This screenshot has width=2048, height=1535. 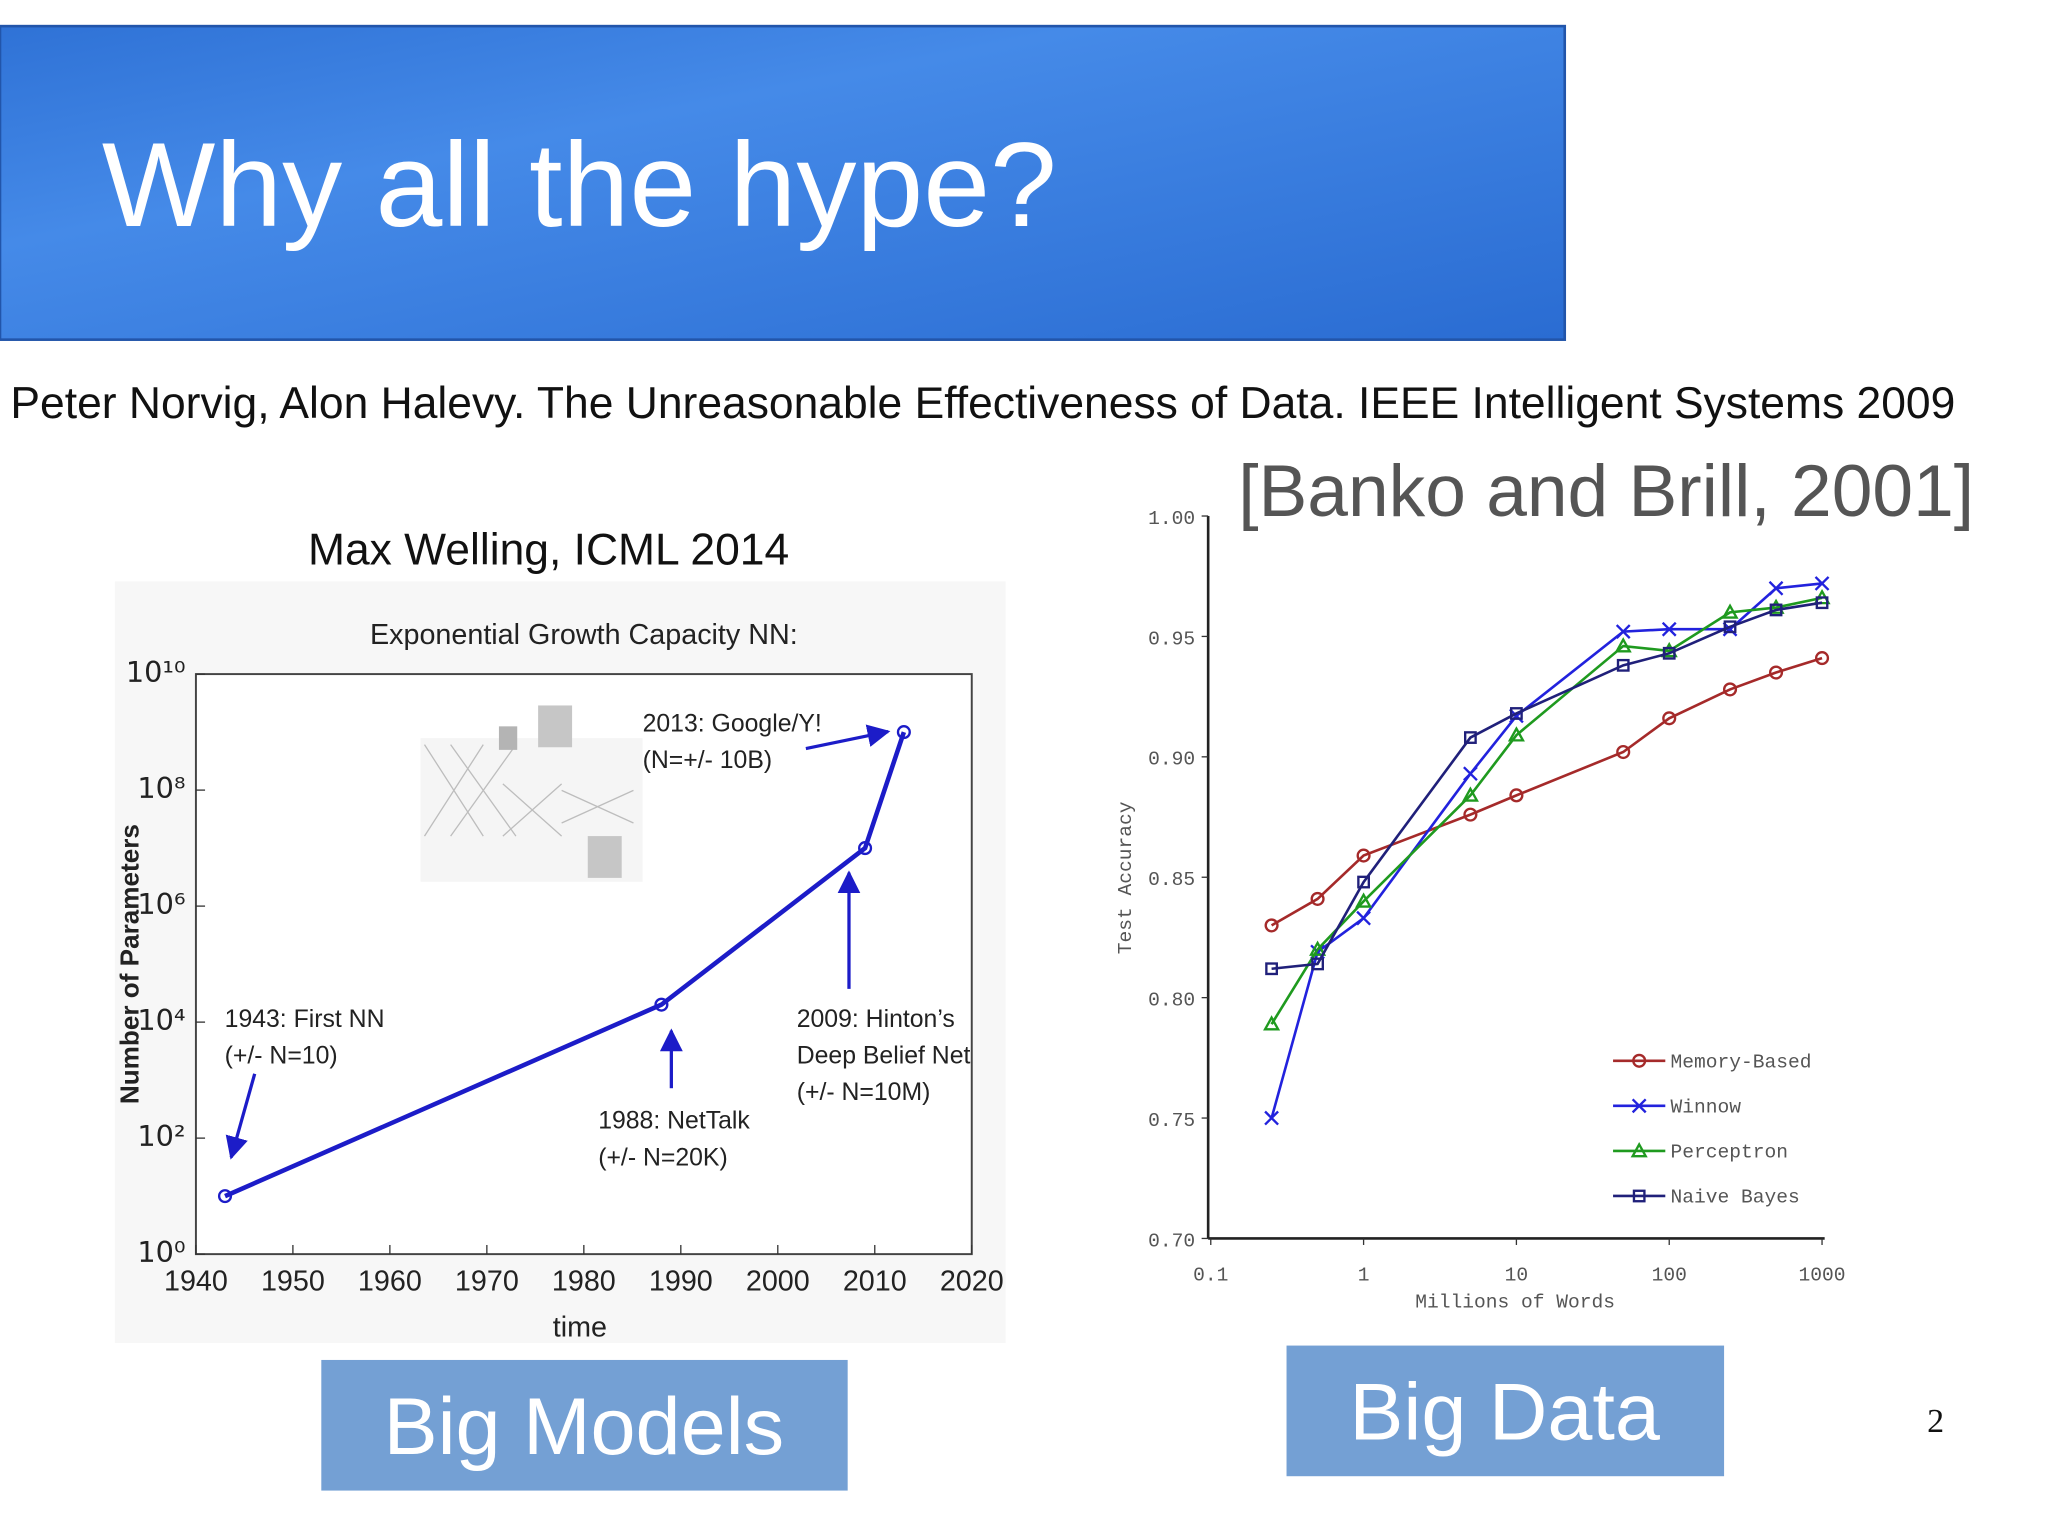 I want to click on page-number: 2, so click(x=1935, y=1421).